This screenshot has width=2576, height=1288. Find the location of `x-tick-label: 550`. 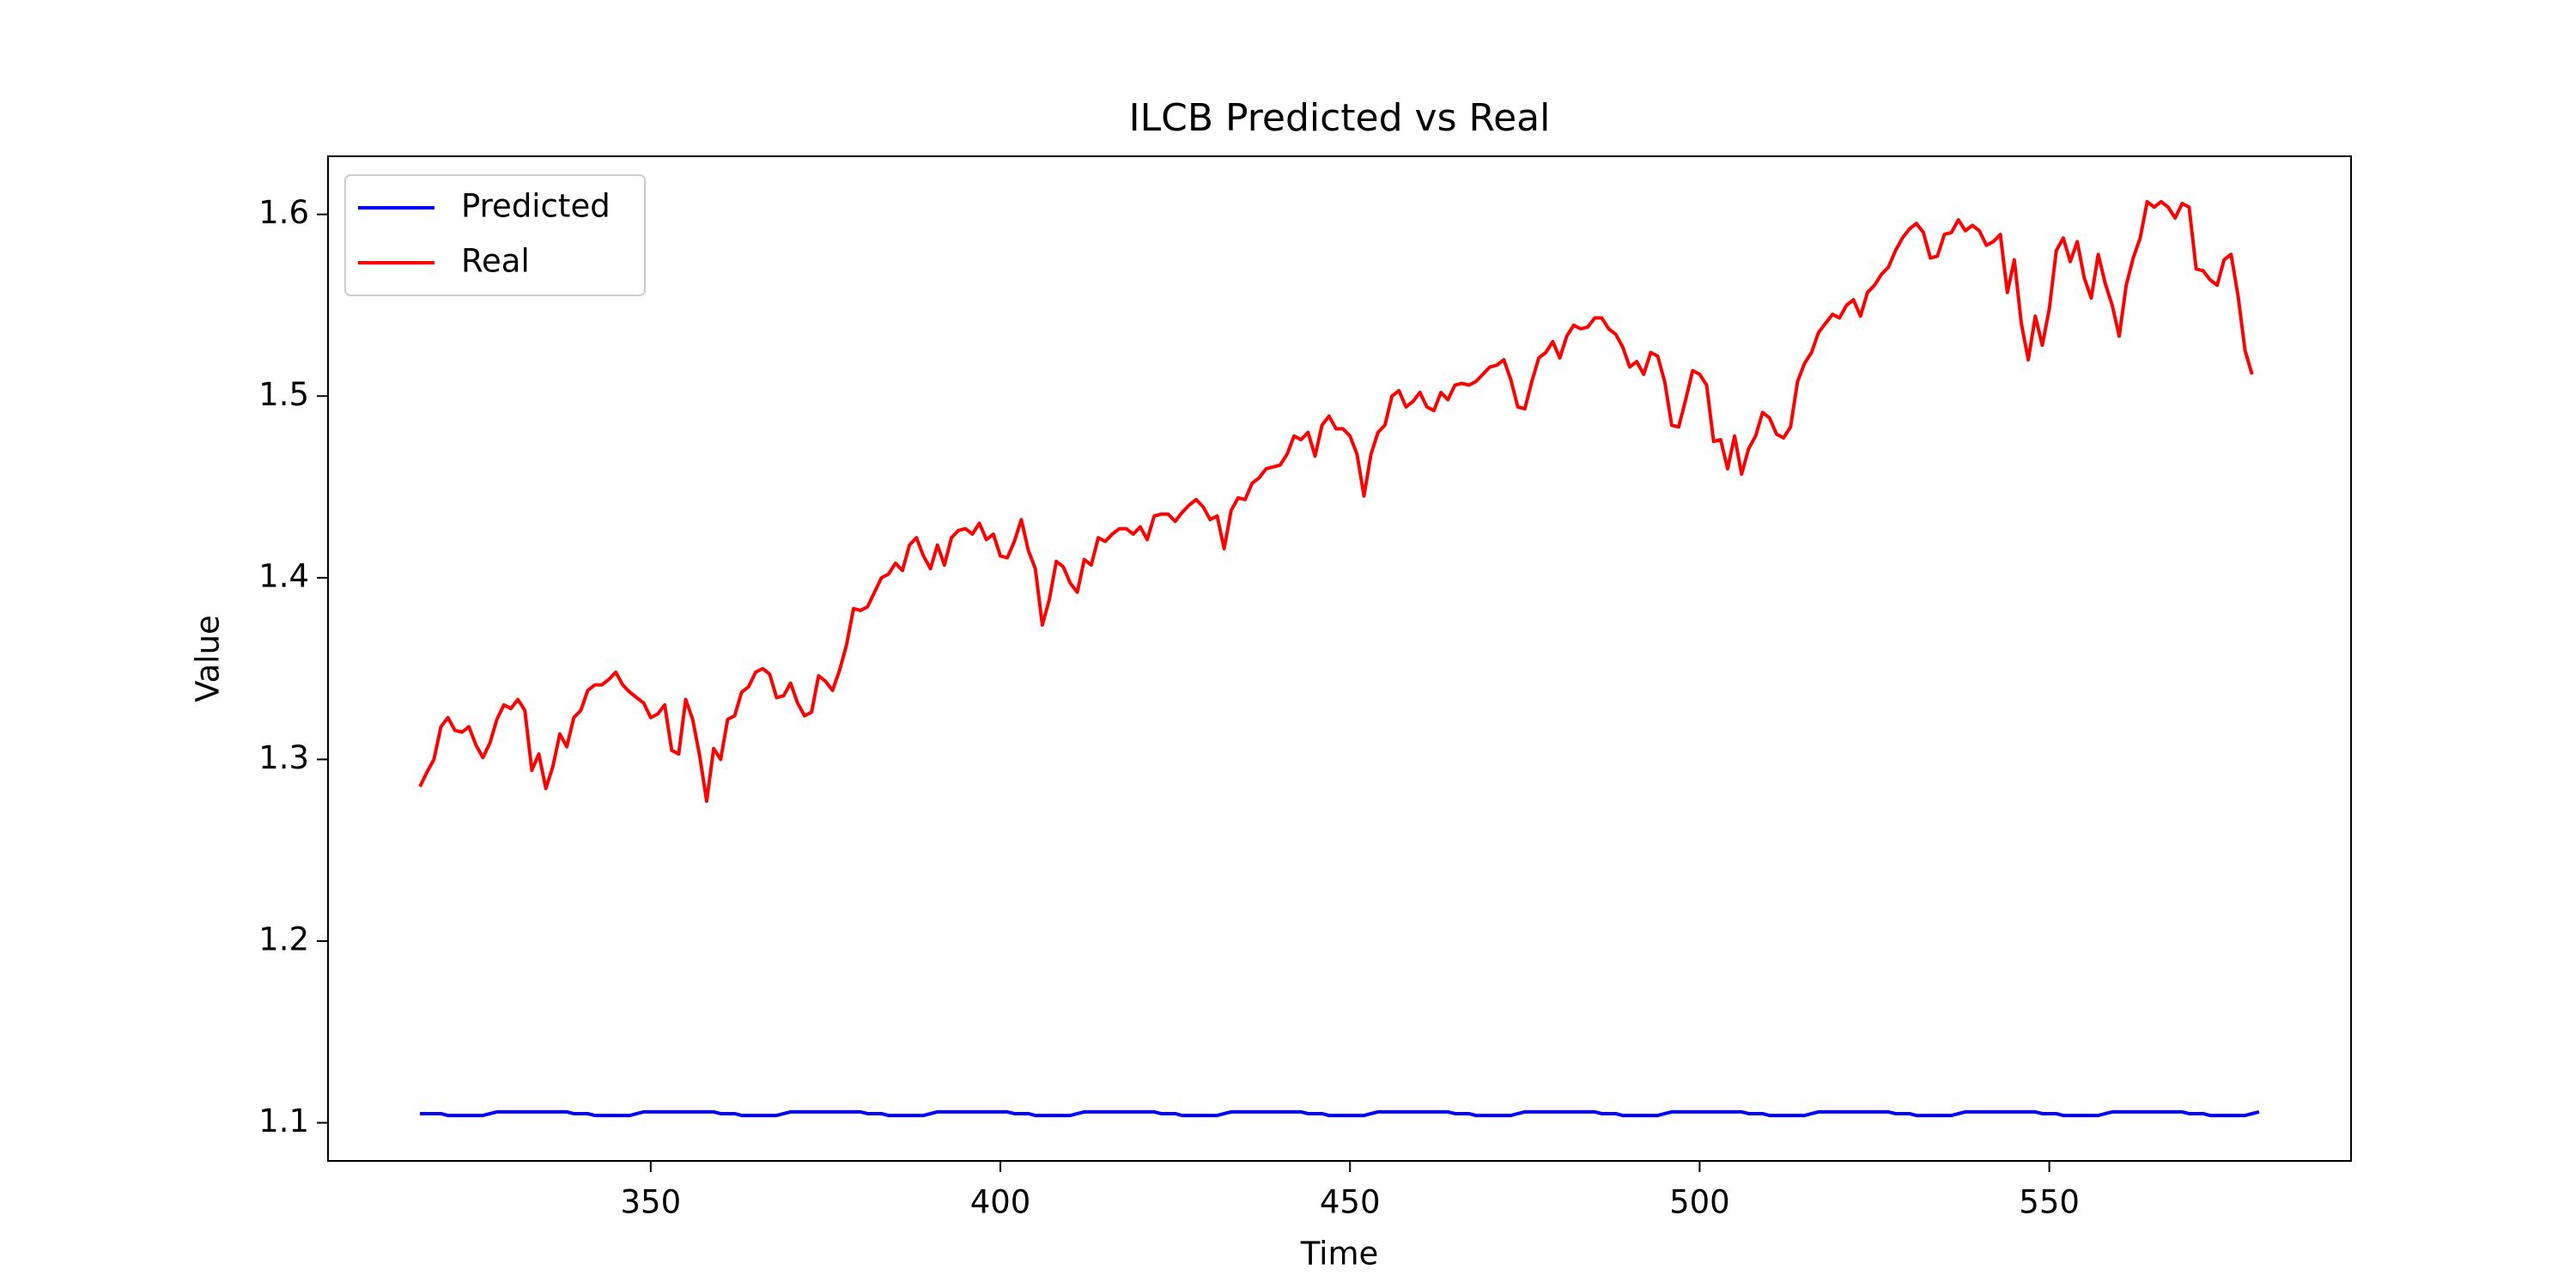

x-tick-label: 550 is located at coordinates (2049, 1202).